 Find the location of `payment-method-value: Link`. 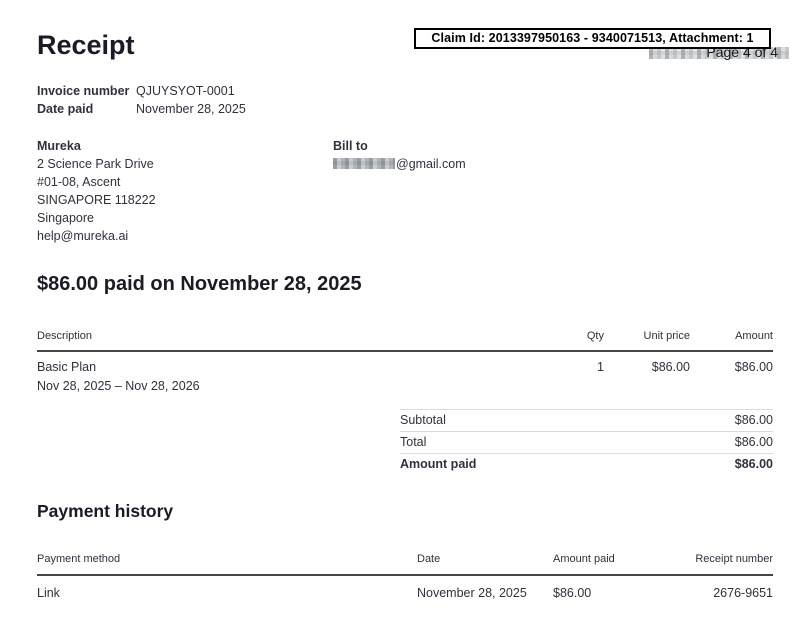

payment-method-value: Link is located at coordinates (48, 593).